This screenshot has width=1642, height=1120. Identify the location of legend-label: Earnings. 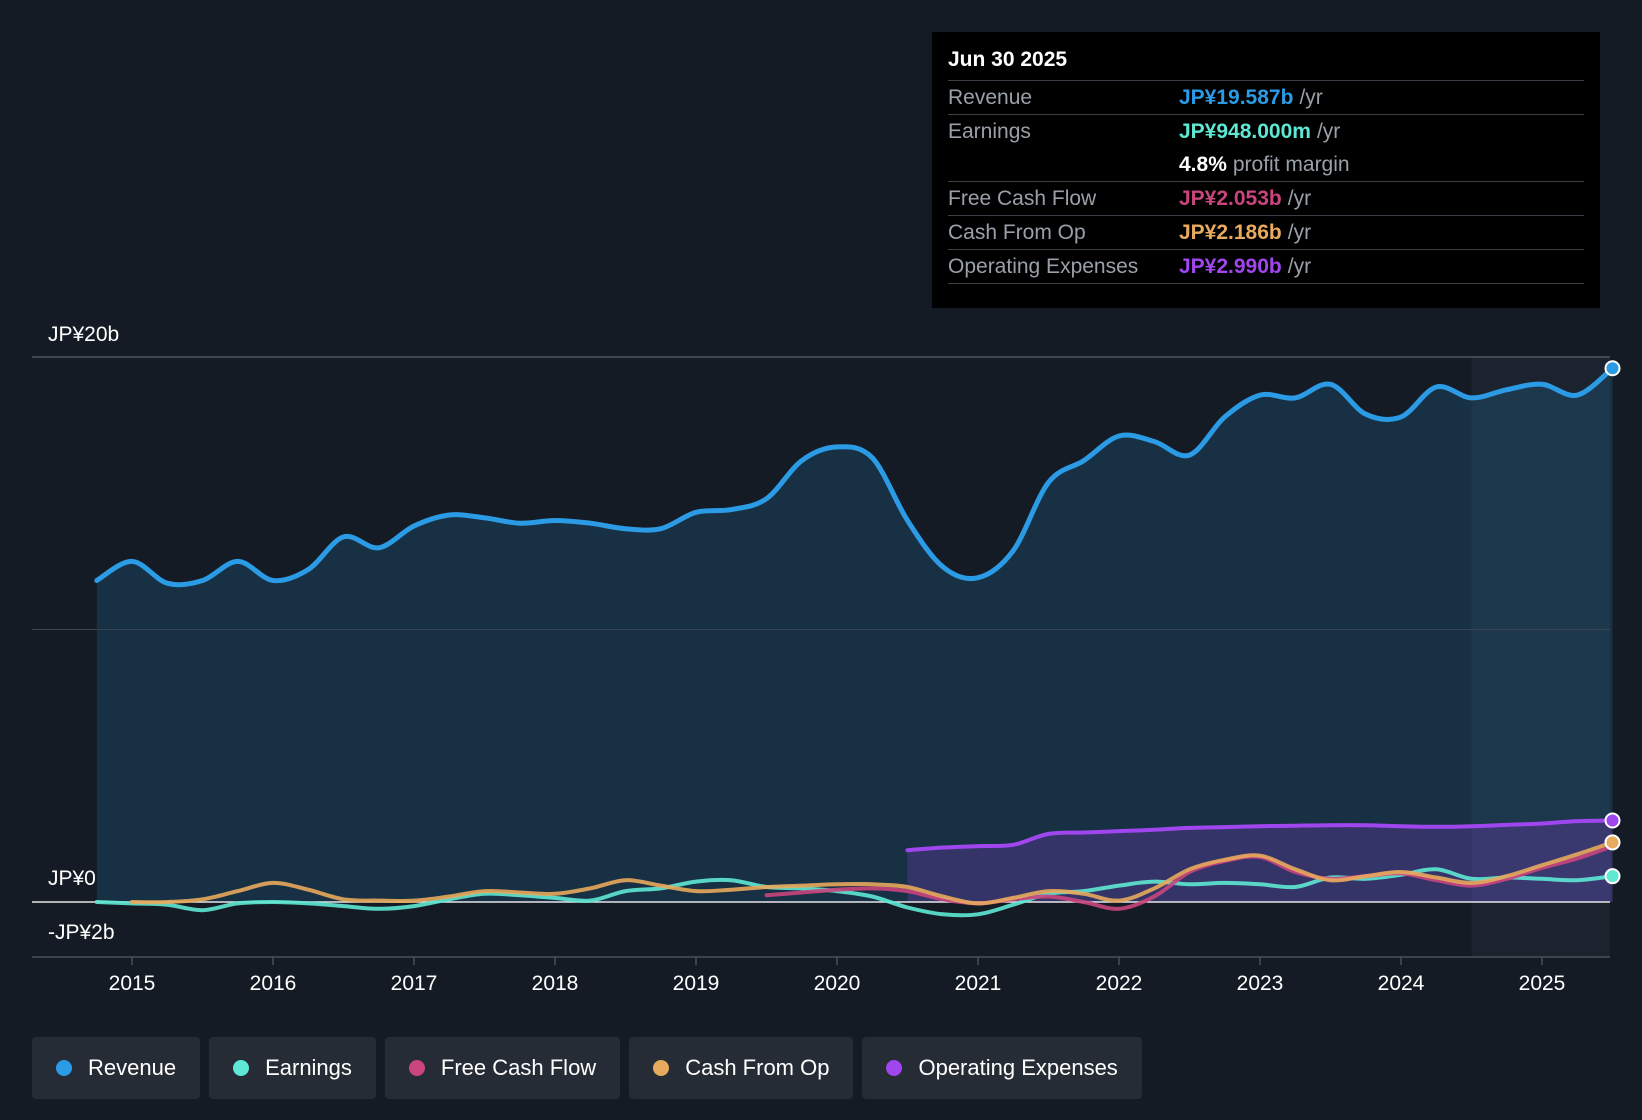
(308, 1067).